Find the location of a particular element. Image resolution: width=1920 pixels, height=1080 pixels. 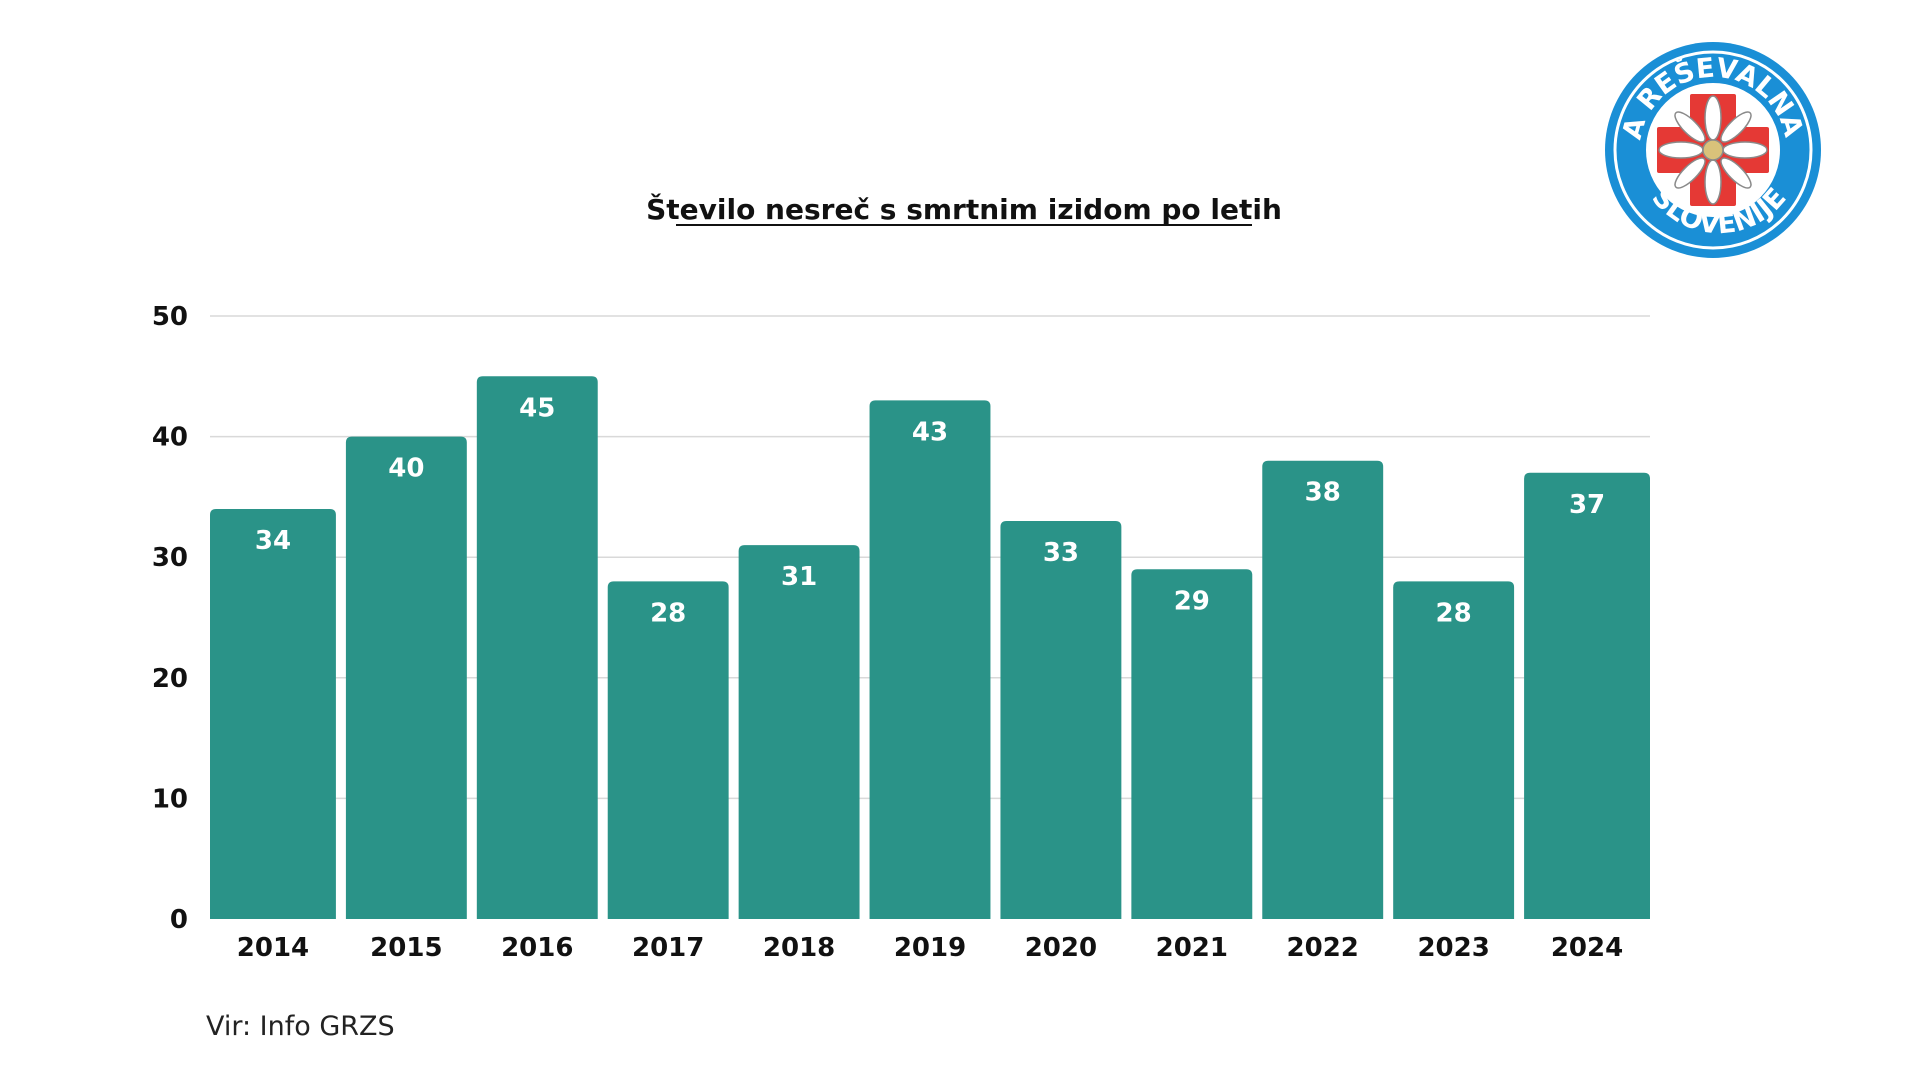

y-tick-label: 10 is located at coordinates (170, 799).